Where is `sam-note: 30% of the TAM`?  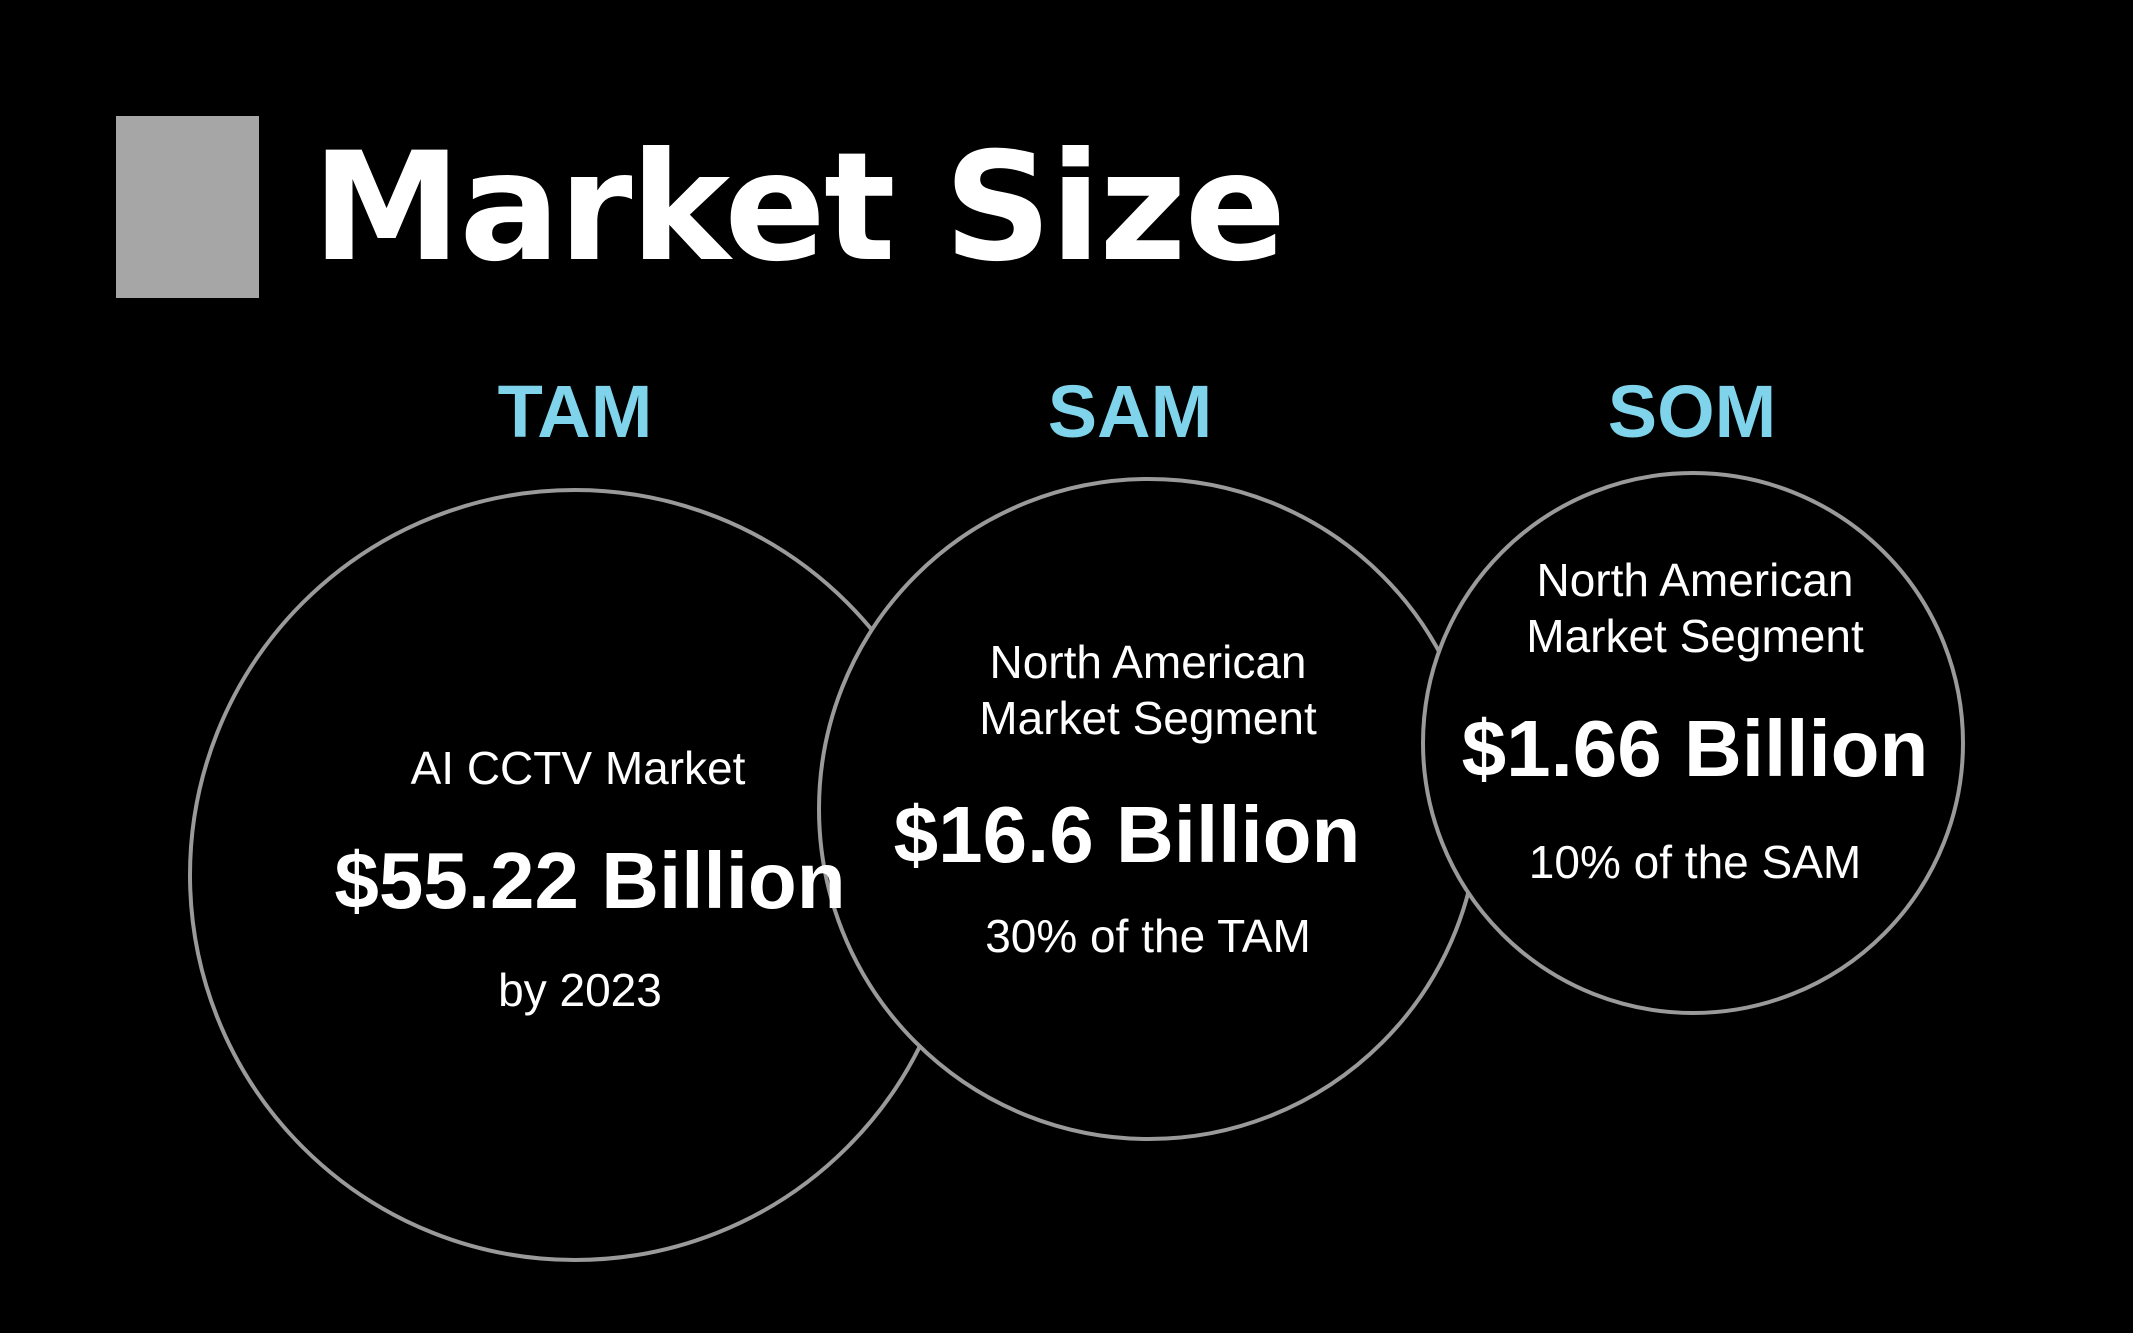 sam-note: 30% of the TAM is located at coordinates (1148, 936).